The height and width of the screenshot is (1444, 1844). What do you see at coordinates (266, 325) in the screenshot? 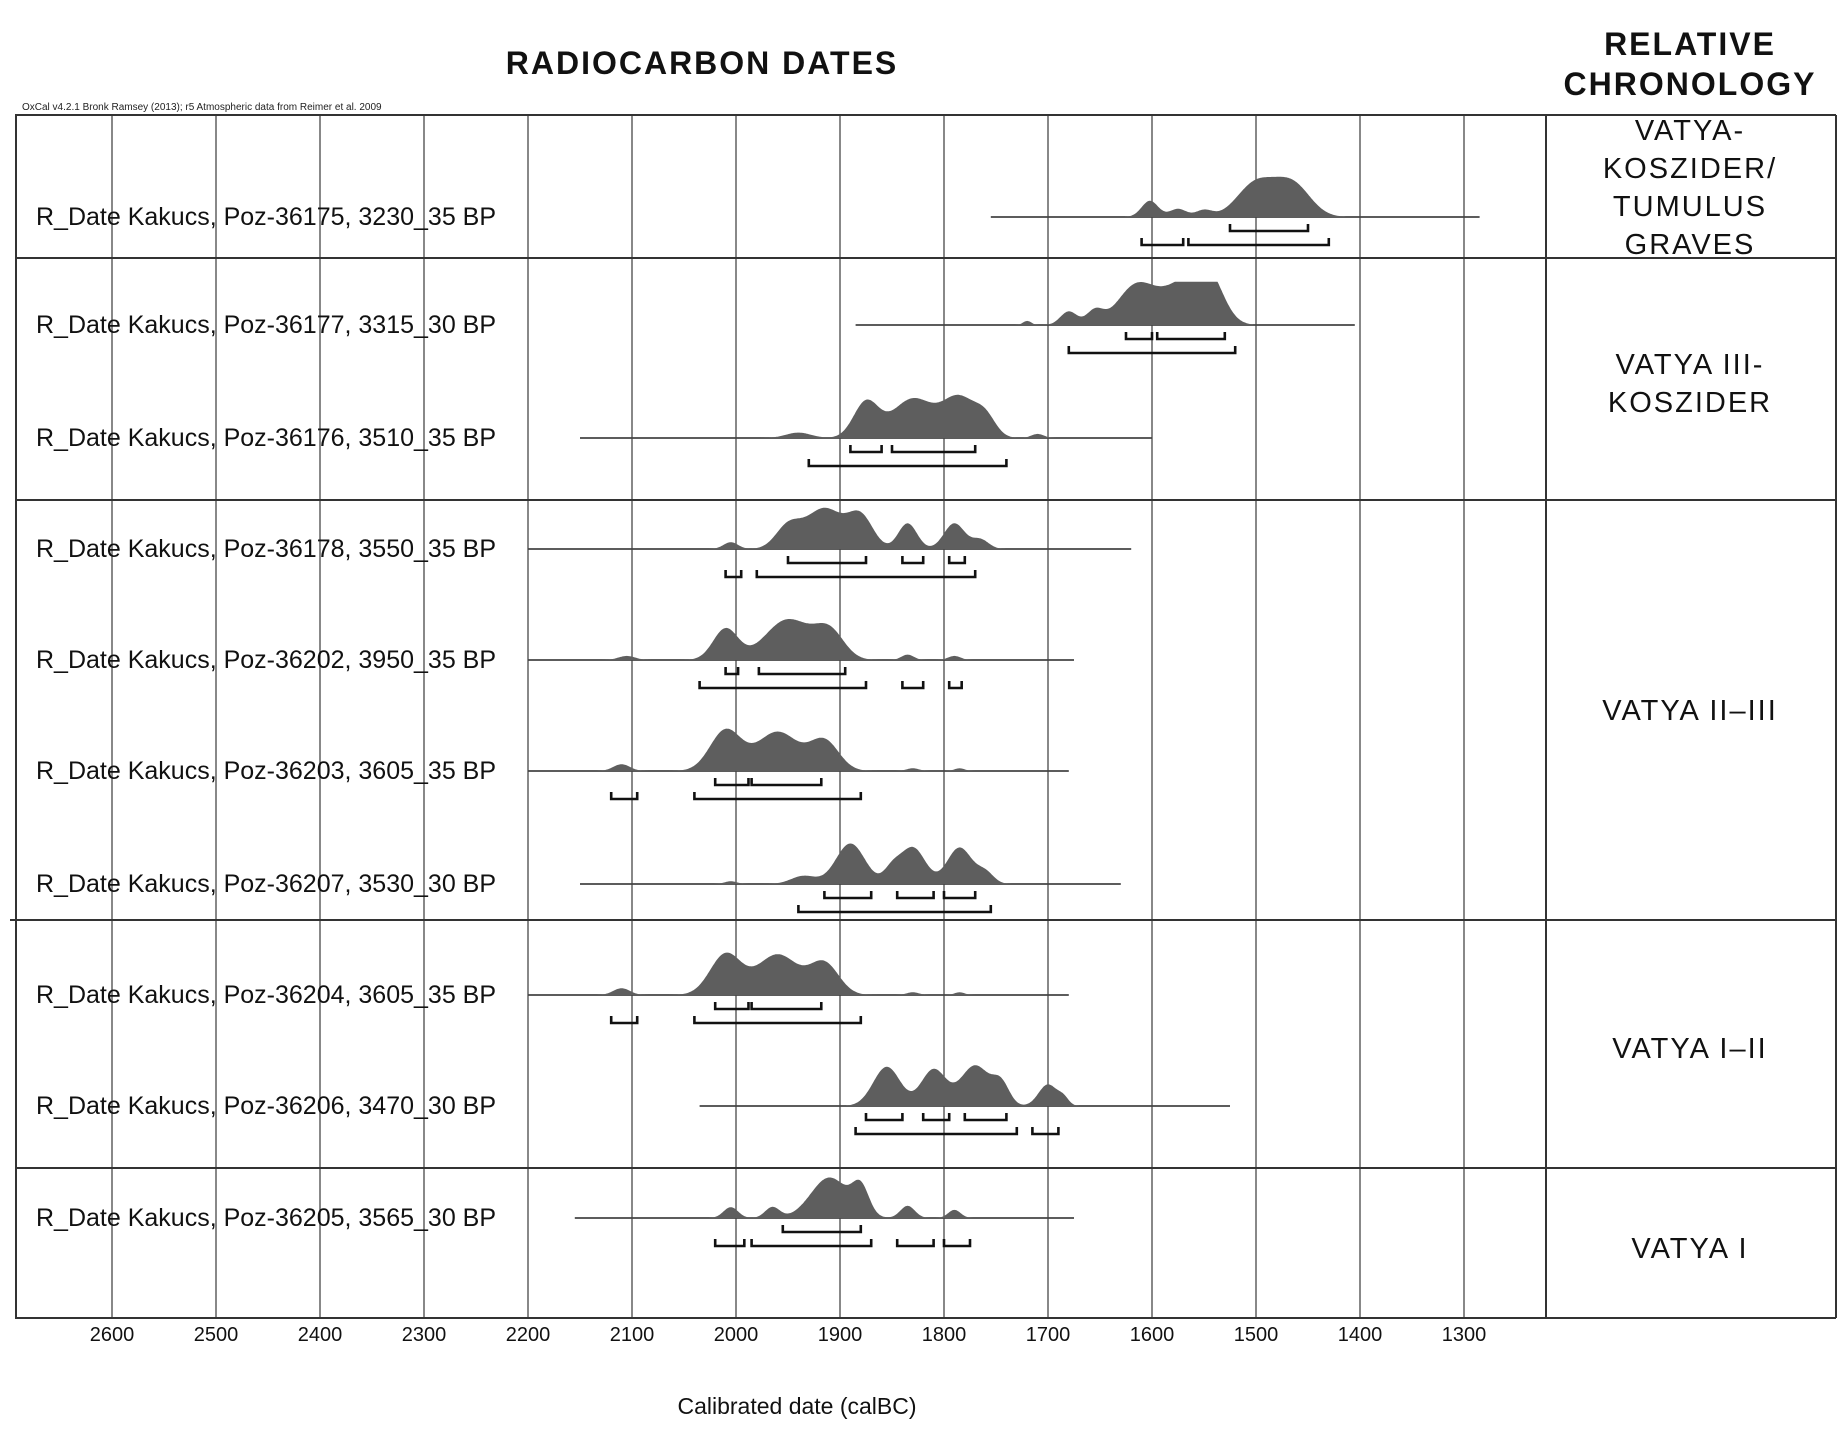
I see `date-label: R_Date Kakucs, Poz-36177, 3315_30 BP` at bounding box center [266, 325].